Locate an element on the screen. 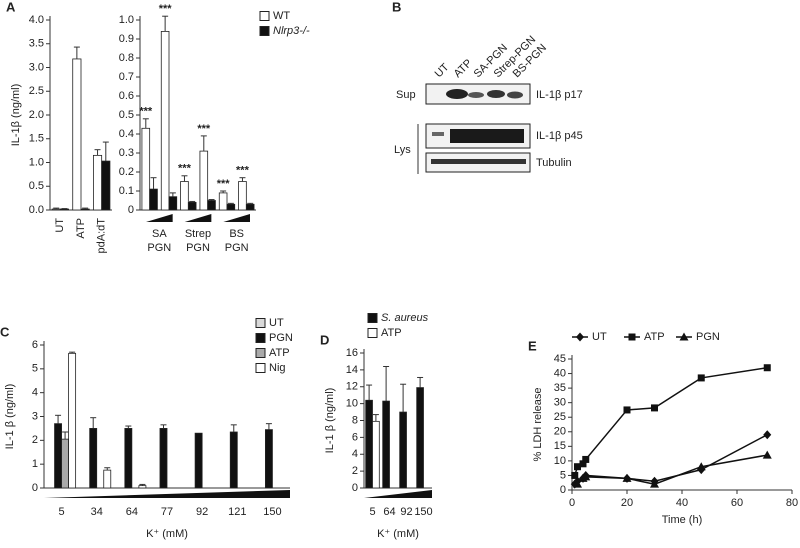 The width and height of the screenshot is (800, 548). y-tick-label: 14 is located at coordinates (352, 370).